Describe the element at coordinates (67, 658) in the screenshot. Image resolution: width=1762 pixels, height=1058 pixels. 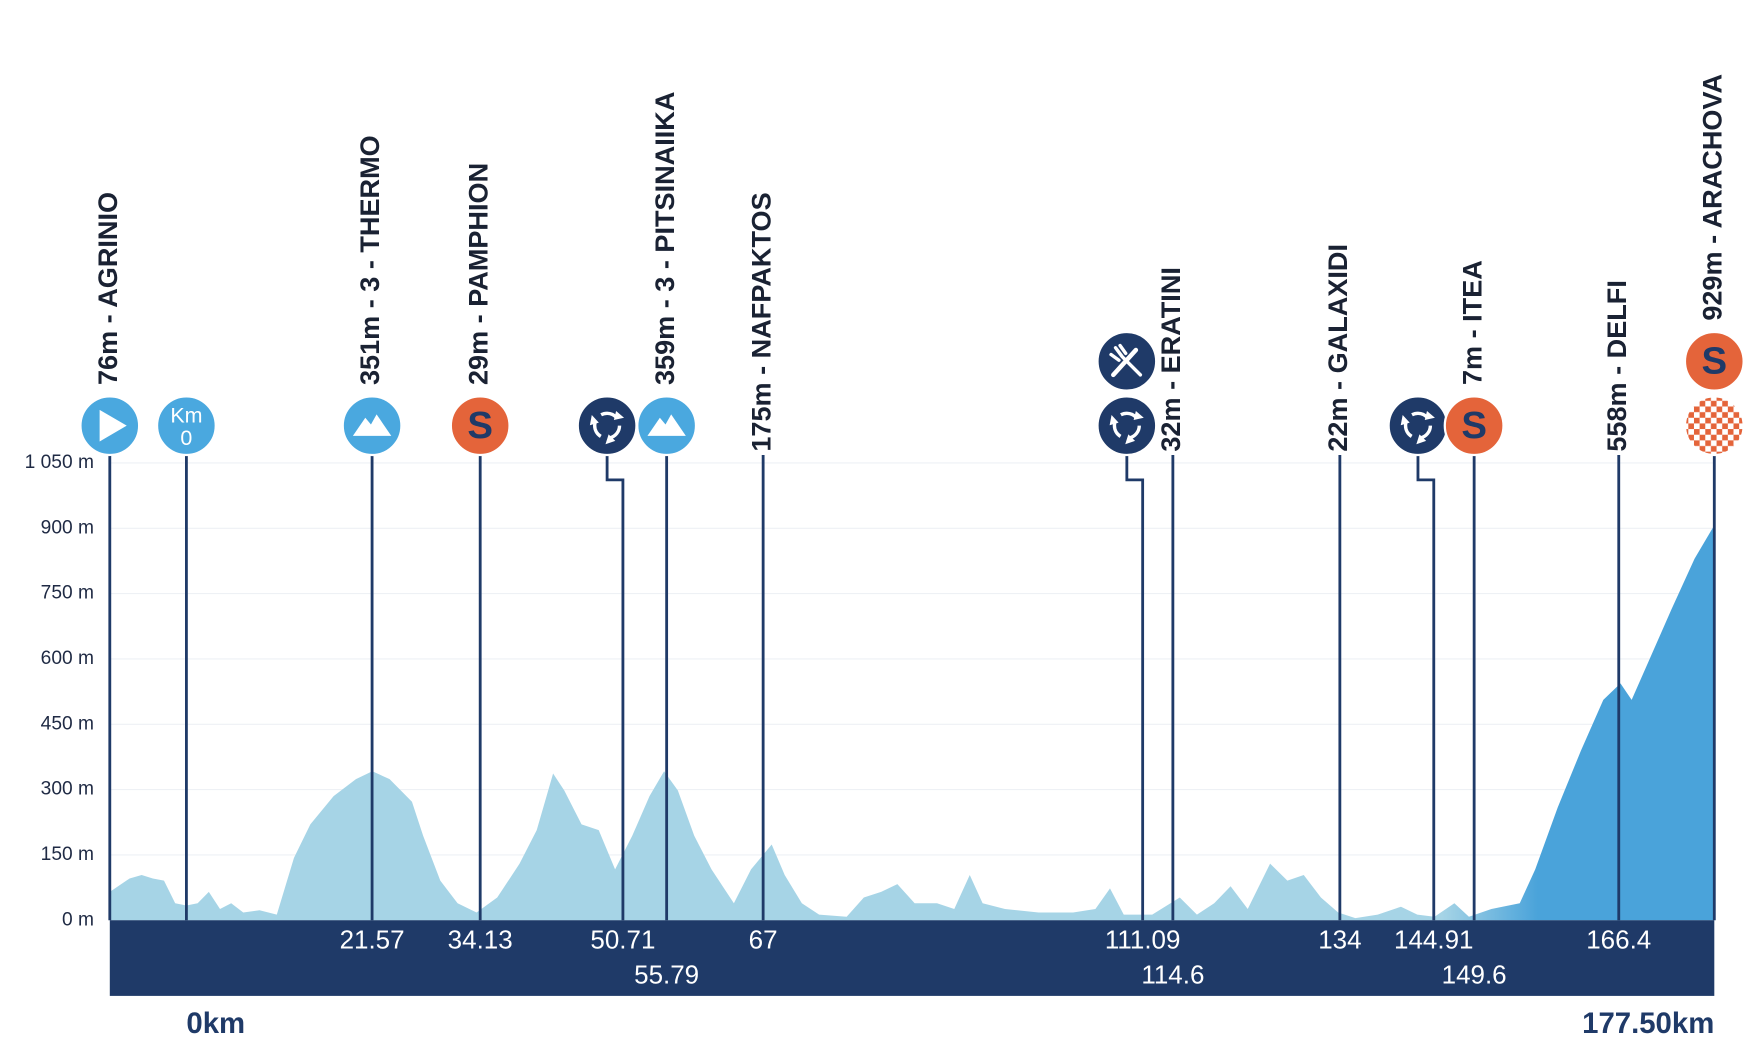
I see `y-tick-label: 600 m` at that location.